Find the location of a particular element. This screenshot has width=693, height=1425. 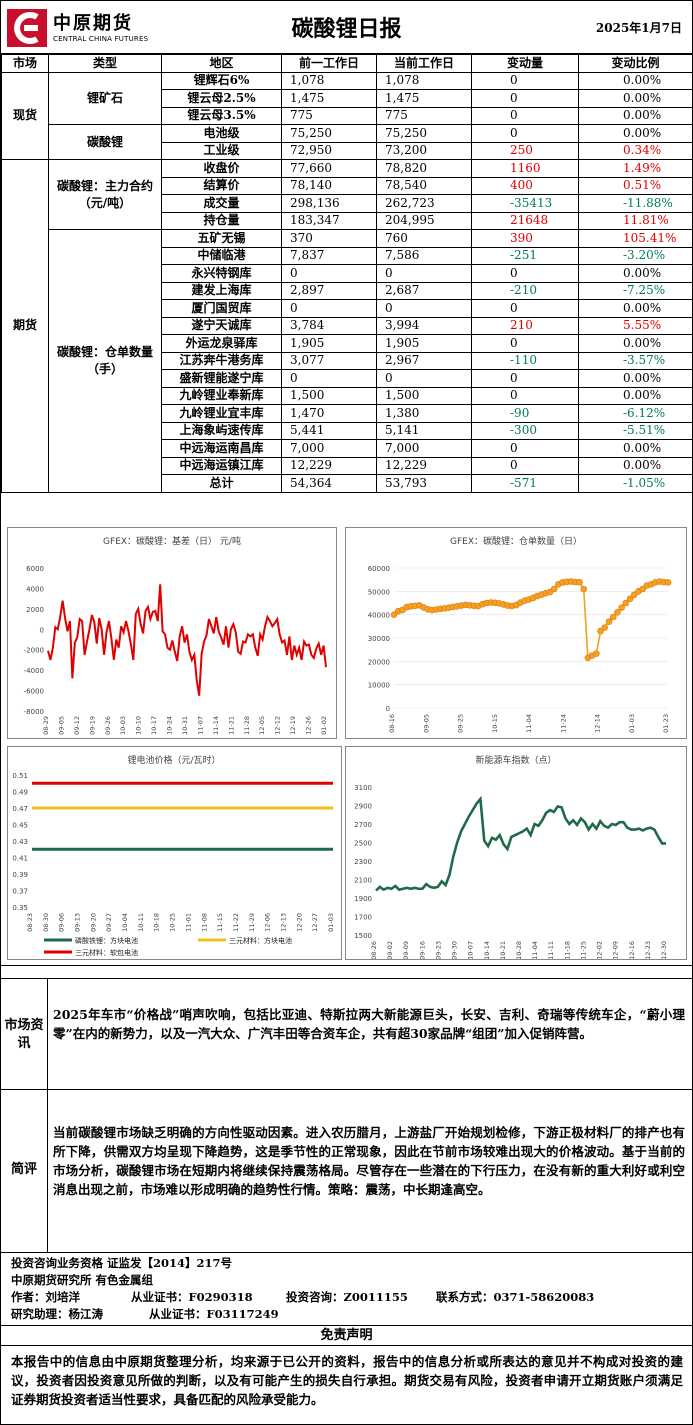

region-cell: 锂辉石6% is located at coordinates (221, 80).